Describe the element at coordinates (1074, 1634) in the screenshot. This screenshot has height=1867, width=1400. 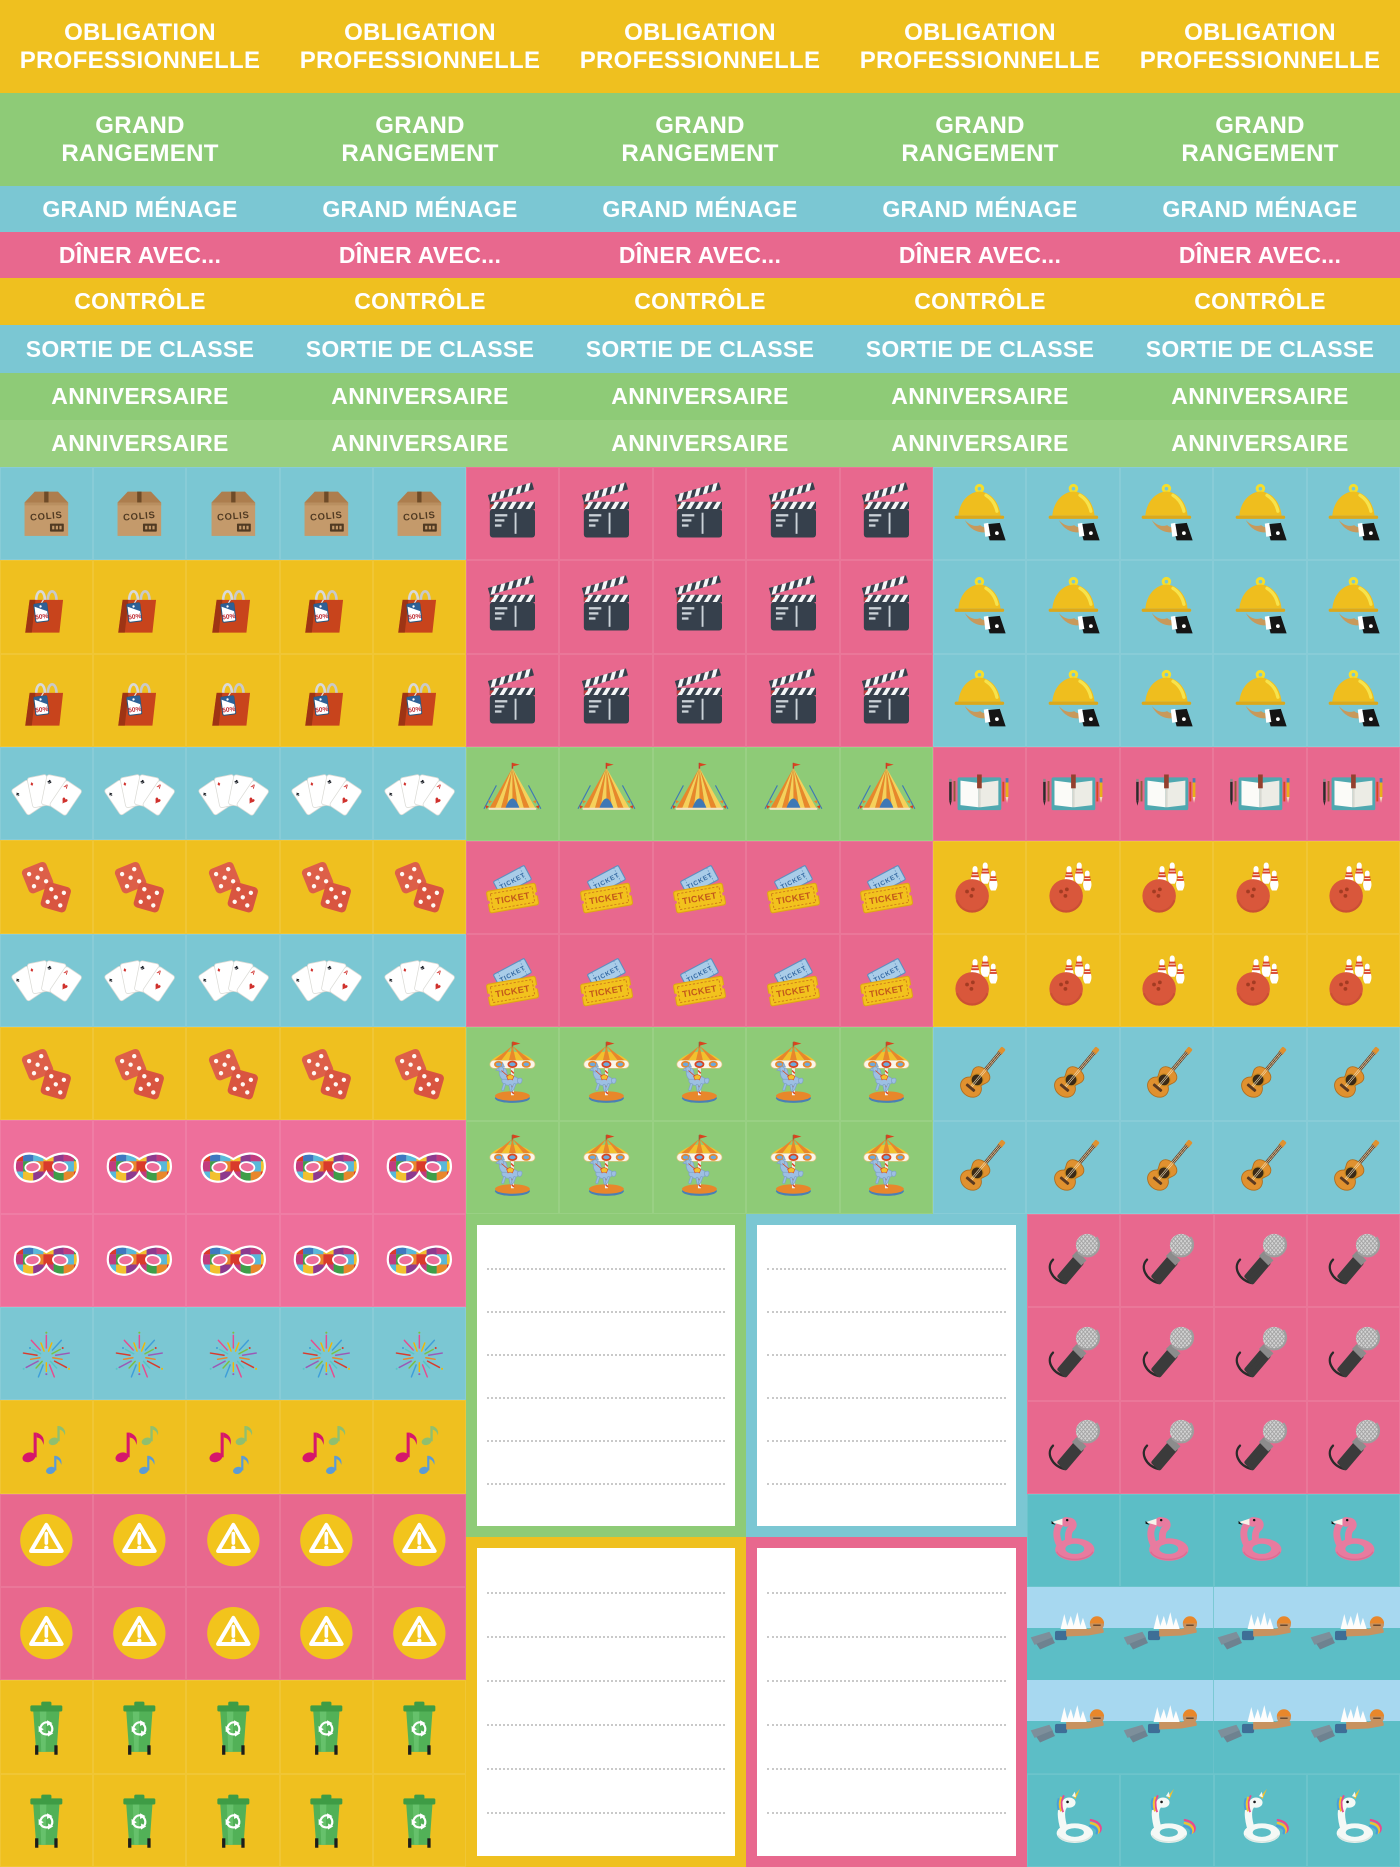
I see `swimmer-icon` at that location.